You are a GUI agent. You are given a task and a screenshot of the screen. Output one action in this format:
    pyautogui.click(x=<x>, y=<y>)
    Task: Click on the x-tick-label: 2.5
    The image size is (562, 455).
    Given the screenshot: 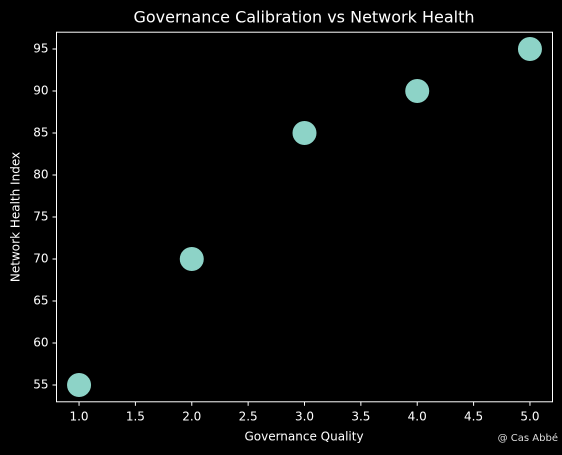 What is the action you would take?
    pyautogui.click(x=248, y=416)
    